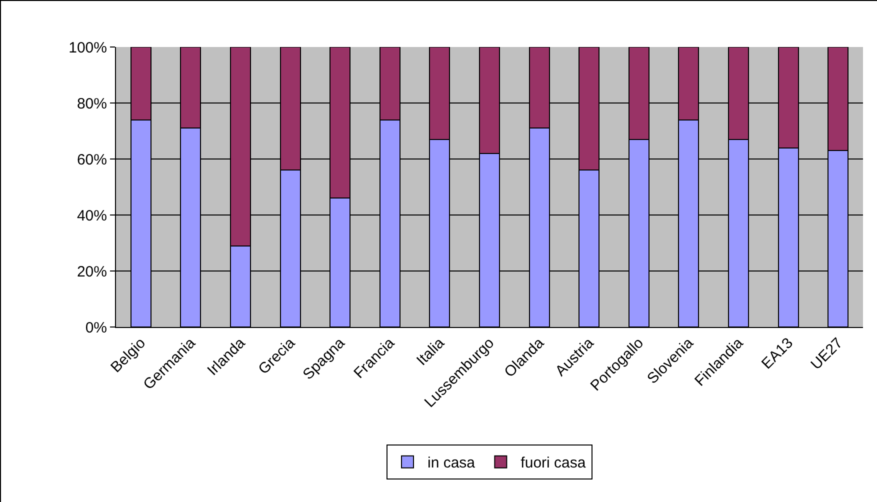 This screenshot has width=877, height=502. What do you see at coordinates (91, 271) in the screenshot?
I see `y-tick-label: 20%` at bounding box center [91, 271].